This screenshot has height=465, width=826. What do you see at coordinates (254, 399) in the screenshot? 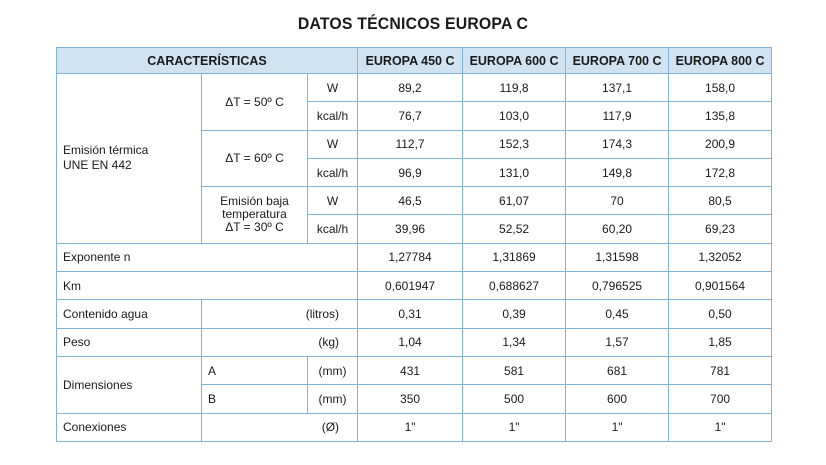
I see `dimension-key-b: B` at bounding box center [254, 399].